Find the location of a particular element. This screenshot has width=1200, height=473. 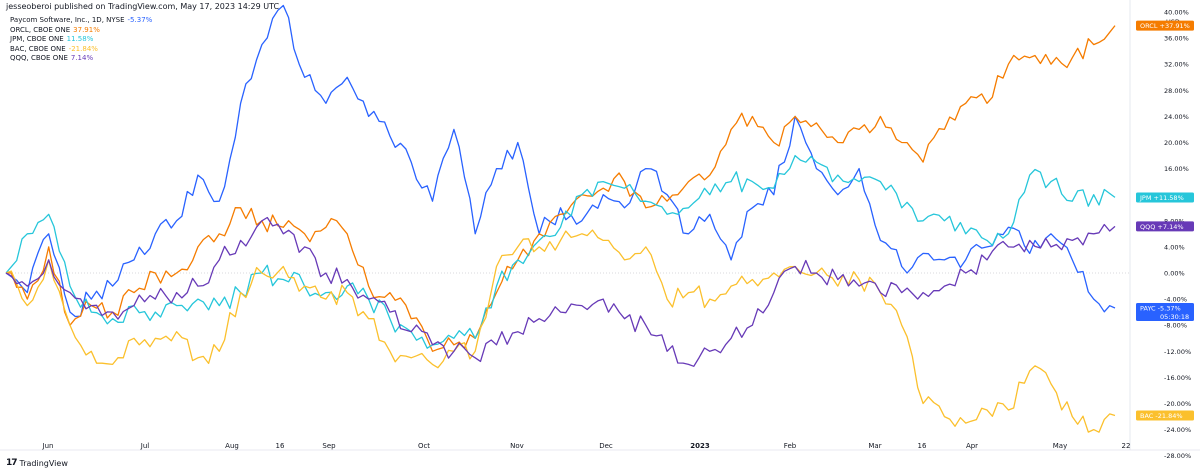

tradingview-brand: TradingView is located at coordinates (43, 463).